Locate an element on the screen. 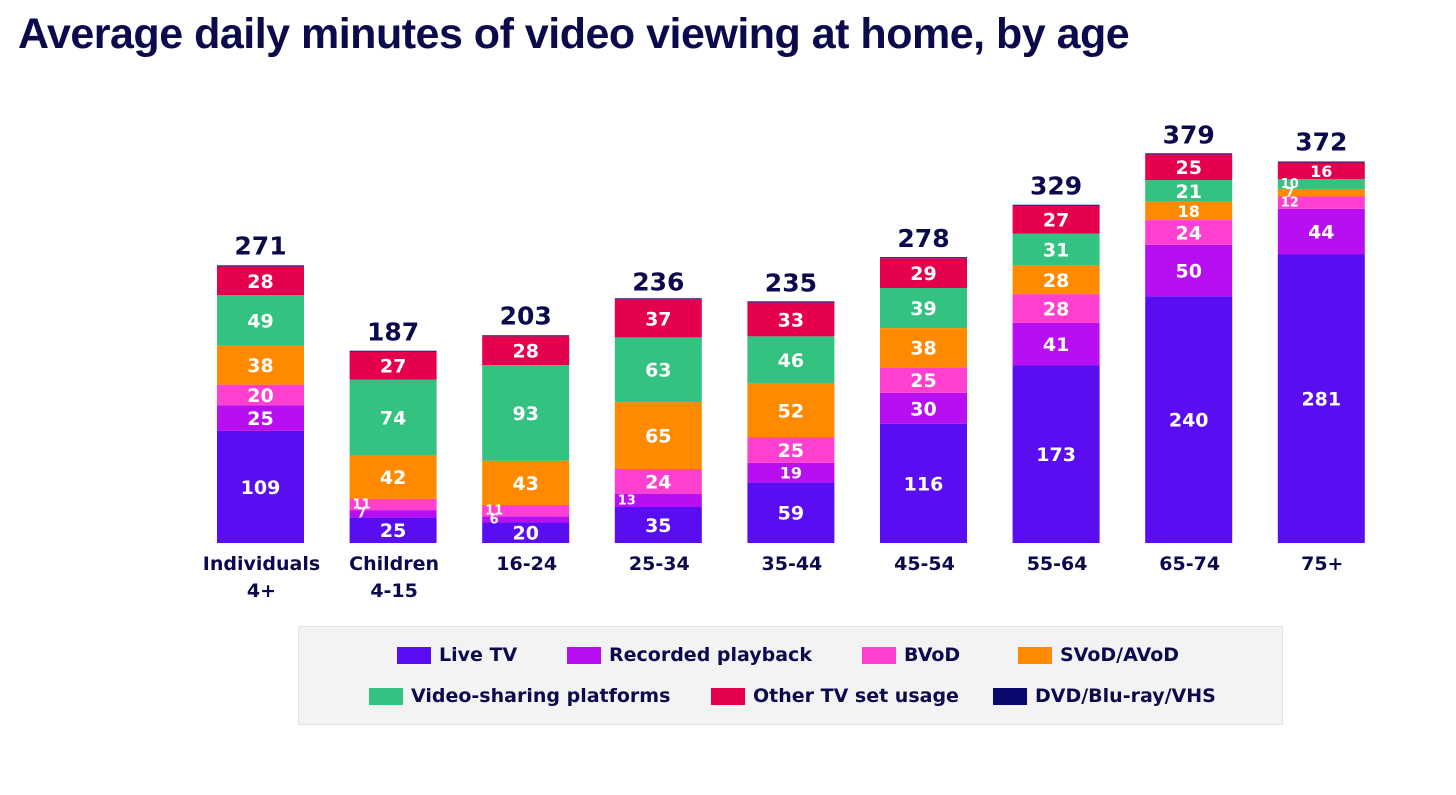 The width and height of the screenshot is (1456, 795). data-label-other-tv-set-usage-45-54: 29 is located at coordinates (923, 274).